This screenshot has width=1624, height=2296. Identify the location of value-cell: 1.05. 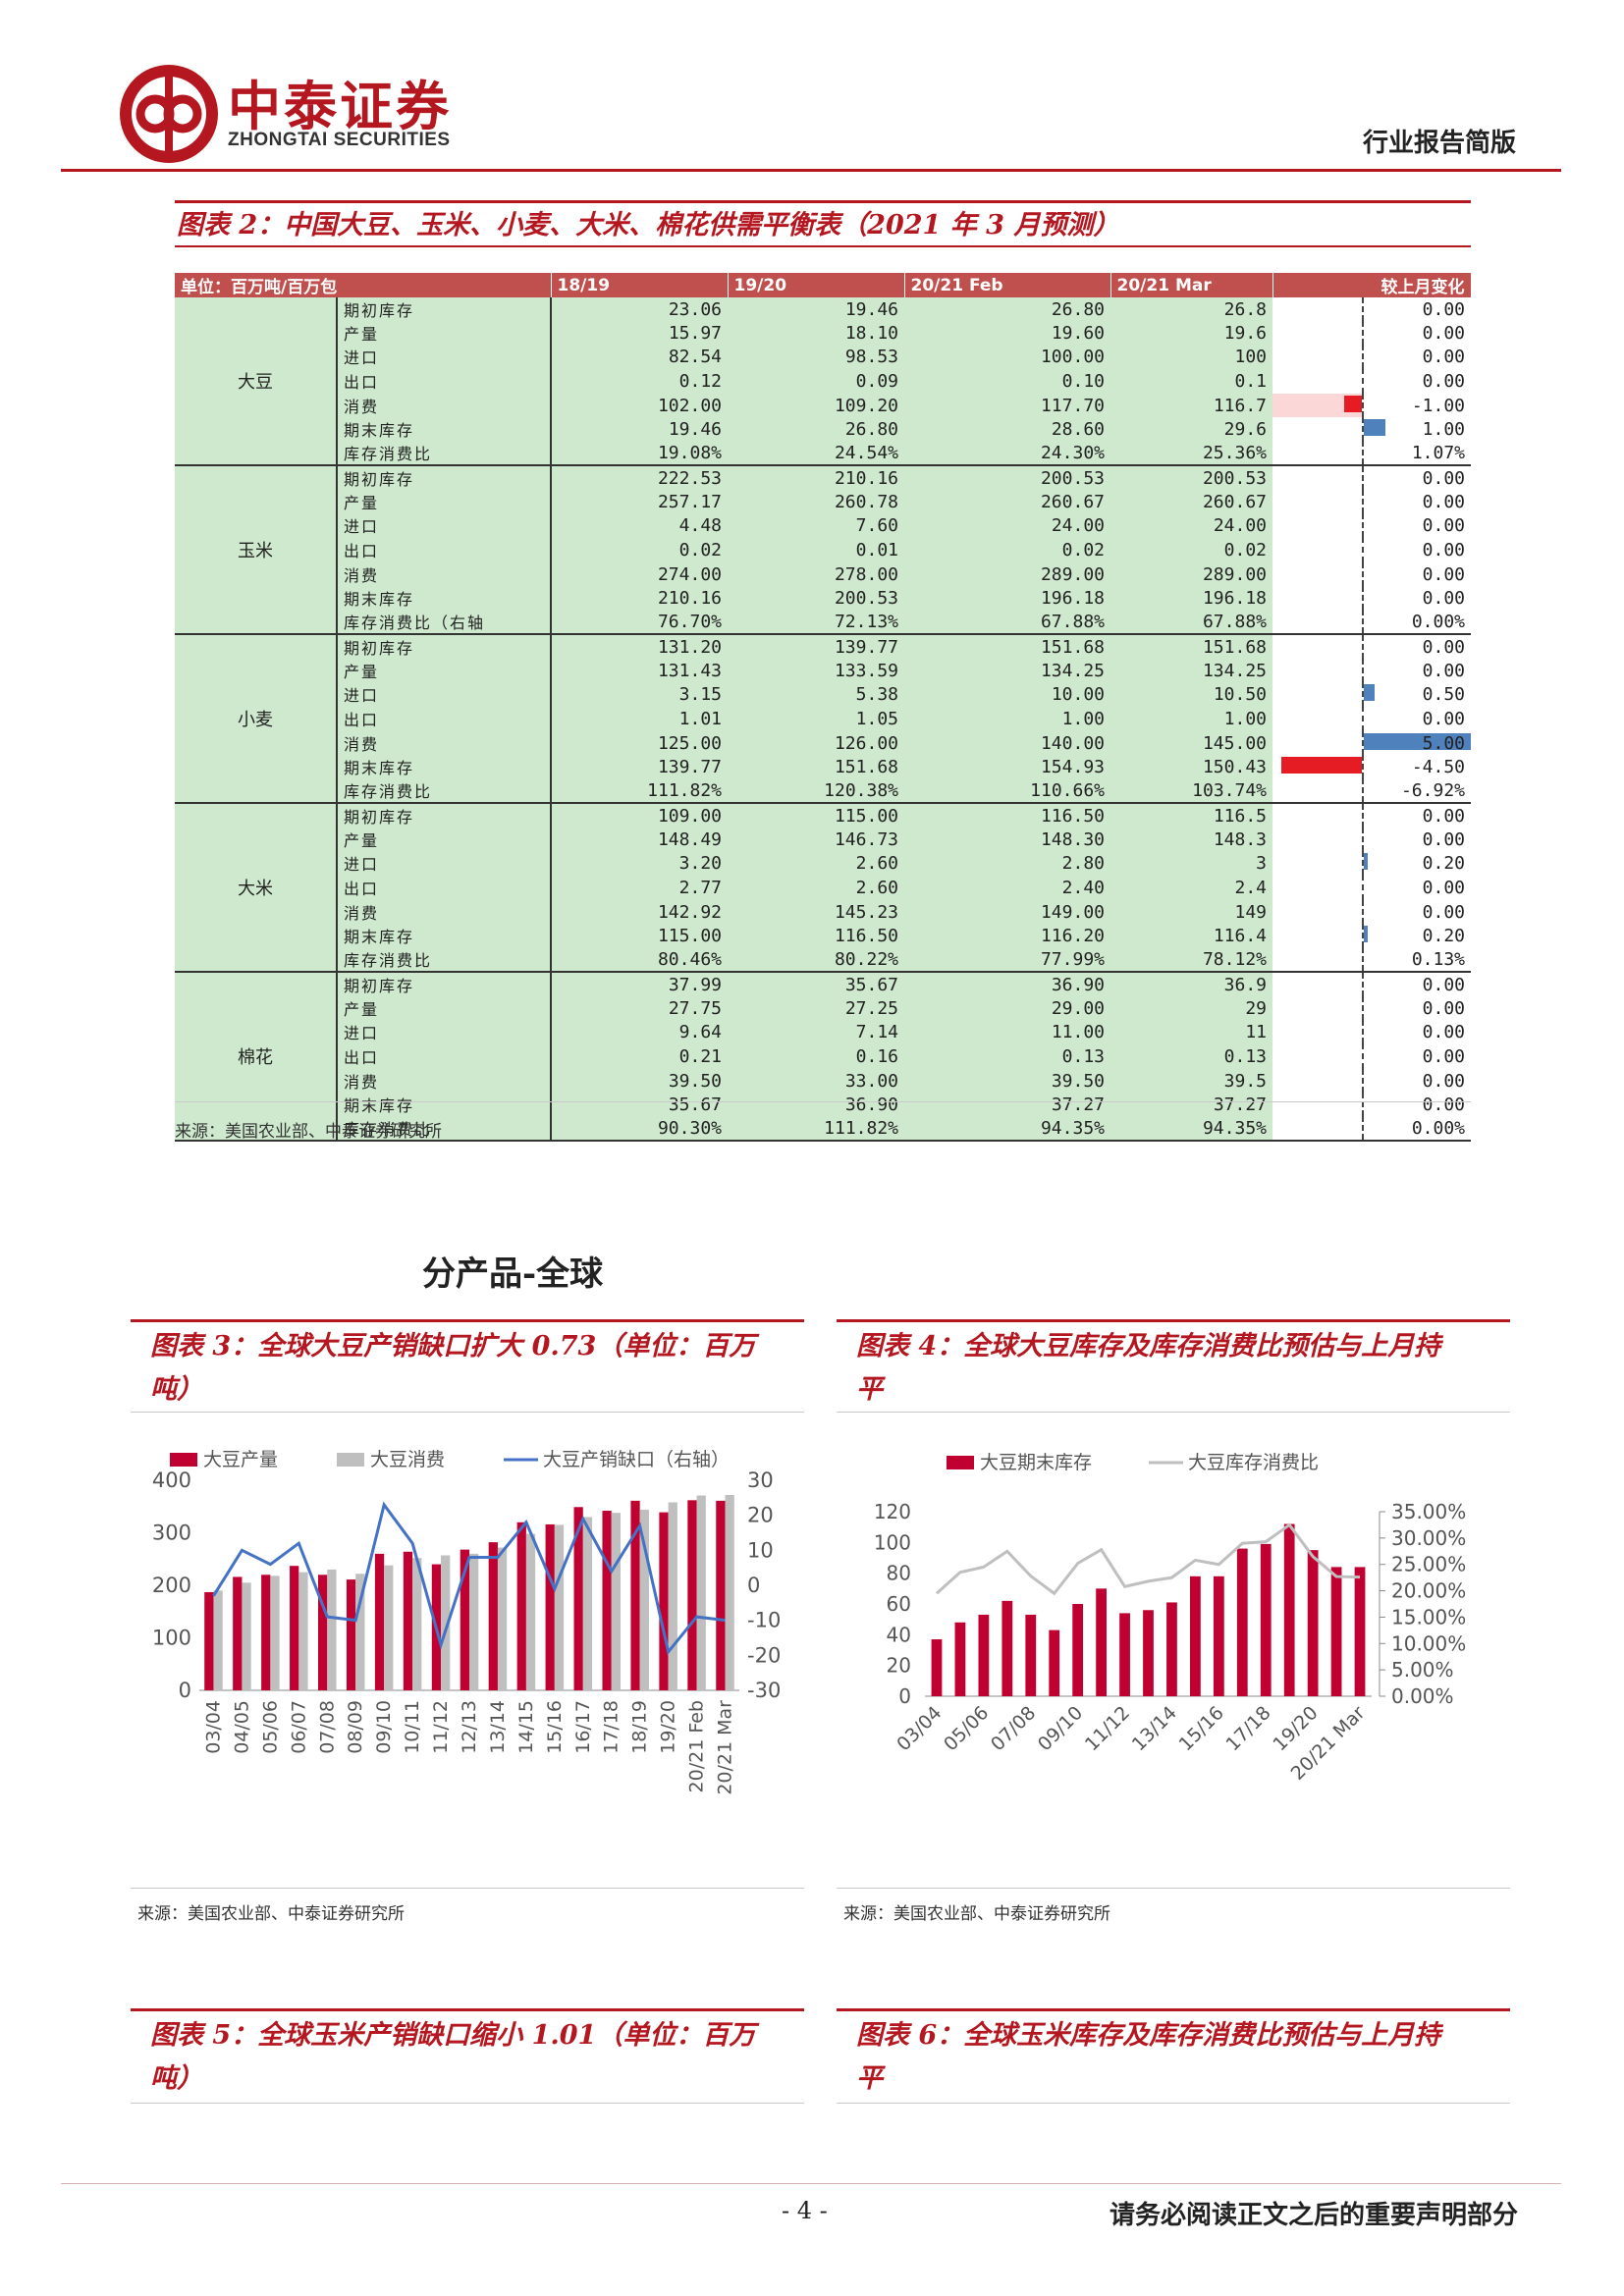
(816, 719).